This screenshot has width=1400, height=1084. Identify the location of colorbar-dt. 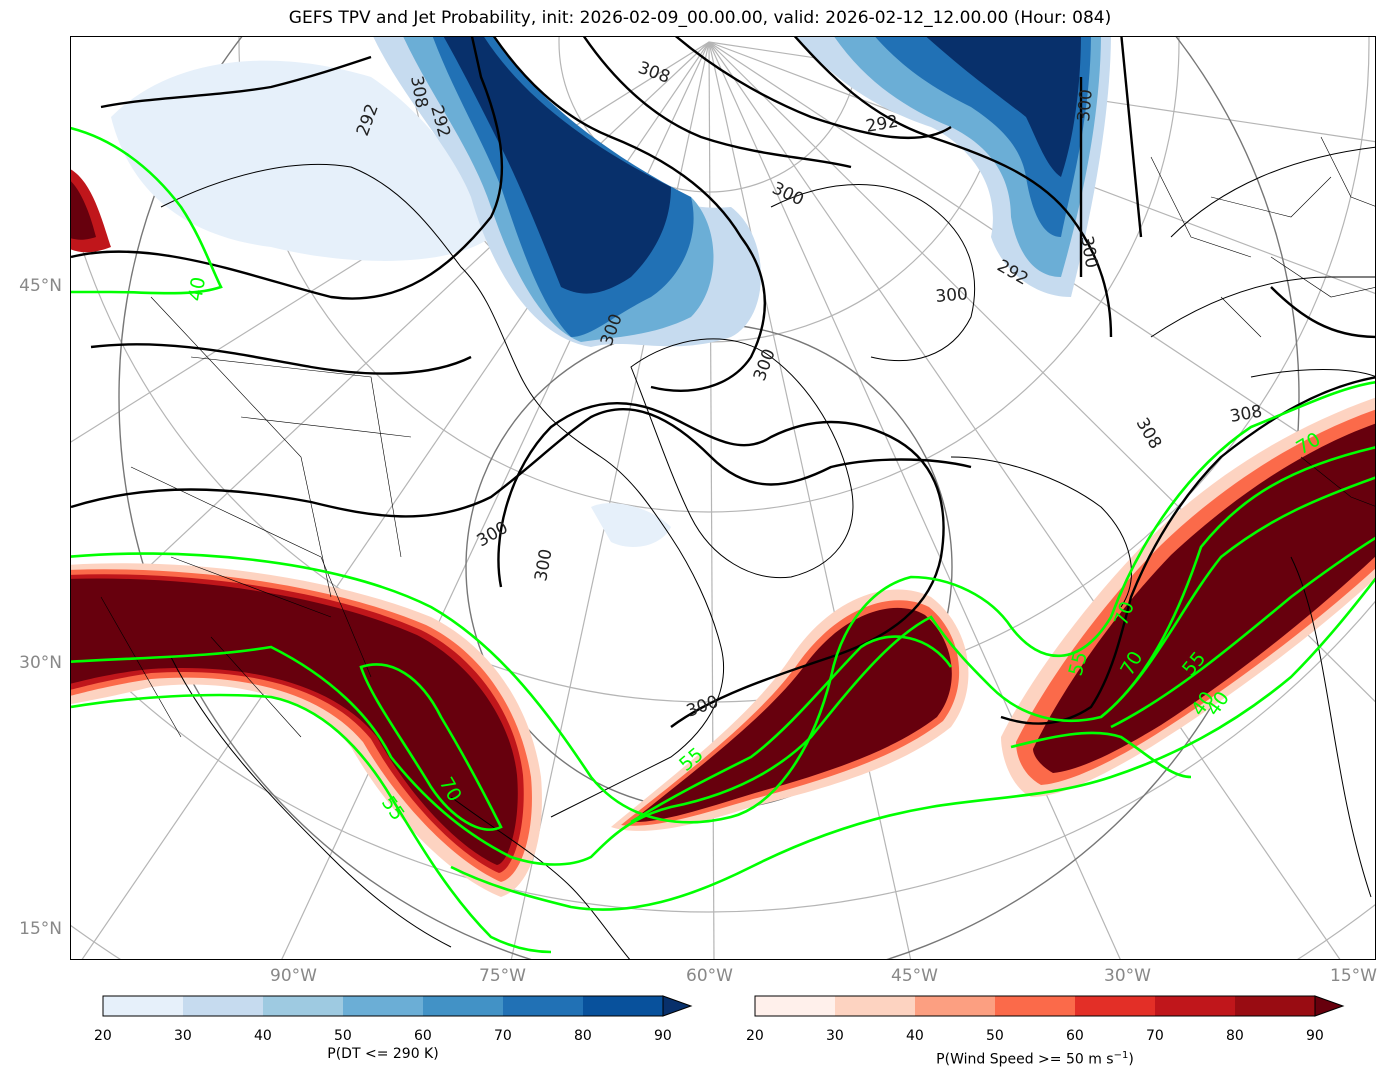
(397, 1006).